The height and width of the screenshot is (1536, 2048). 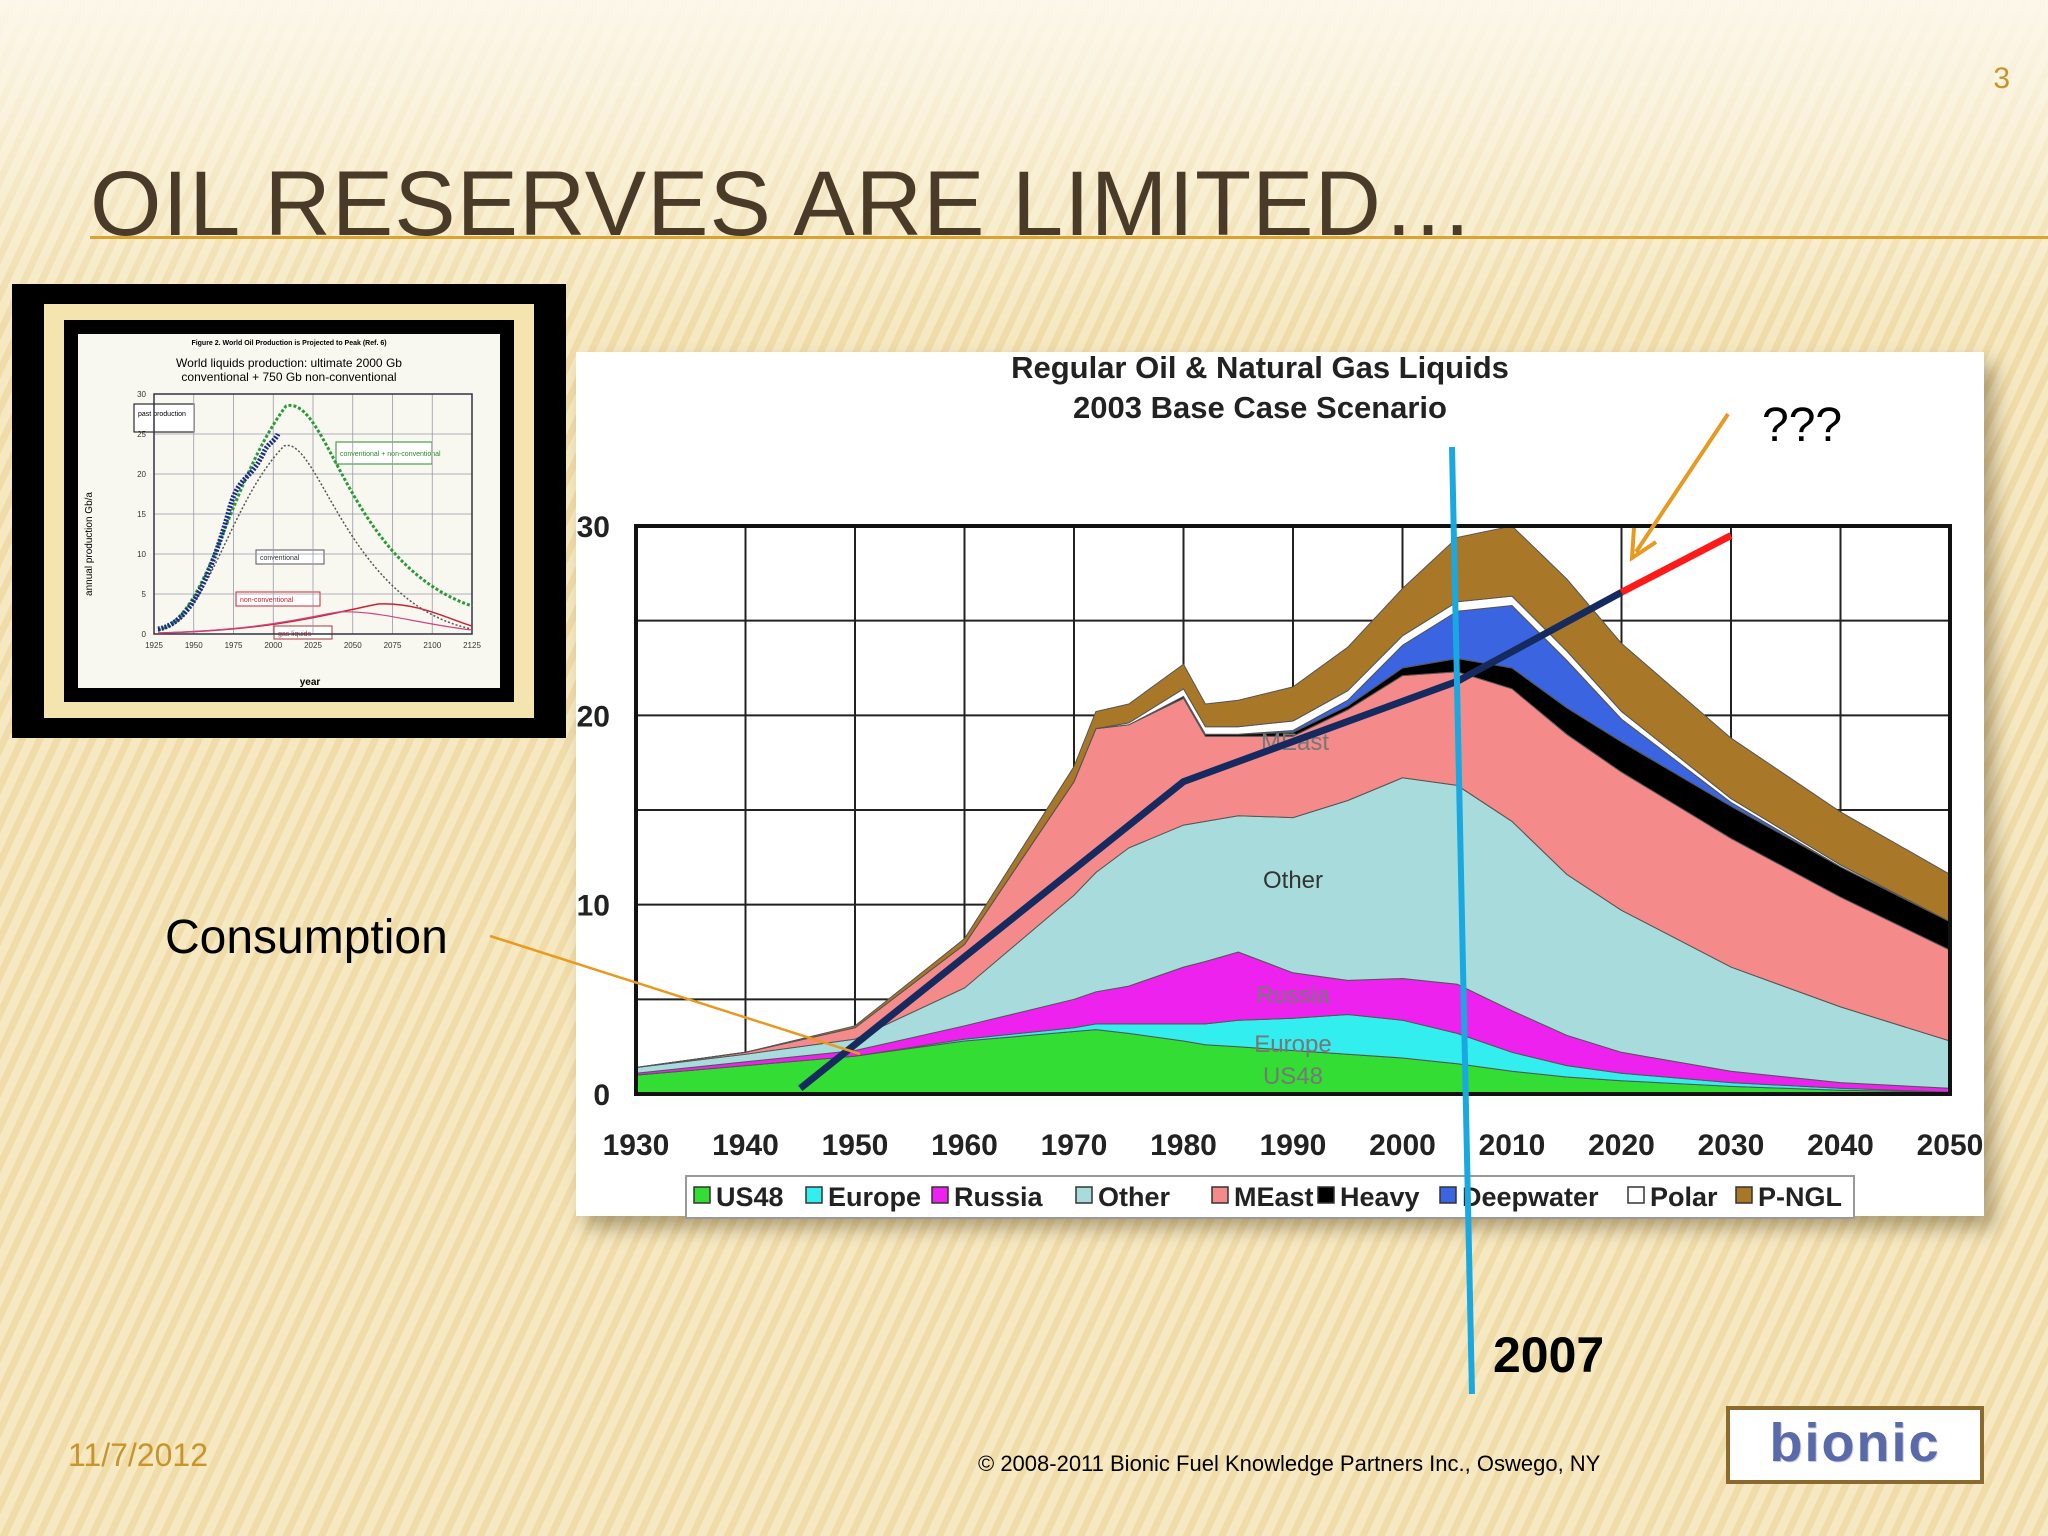 What do you see at coordinates (141, 394) in the screenshot?
I see `thumb-y-tick: 30` at bounding box center [141, 394].